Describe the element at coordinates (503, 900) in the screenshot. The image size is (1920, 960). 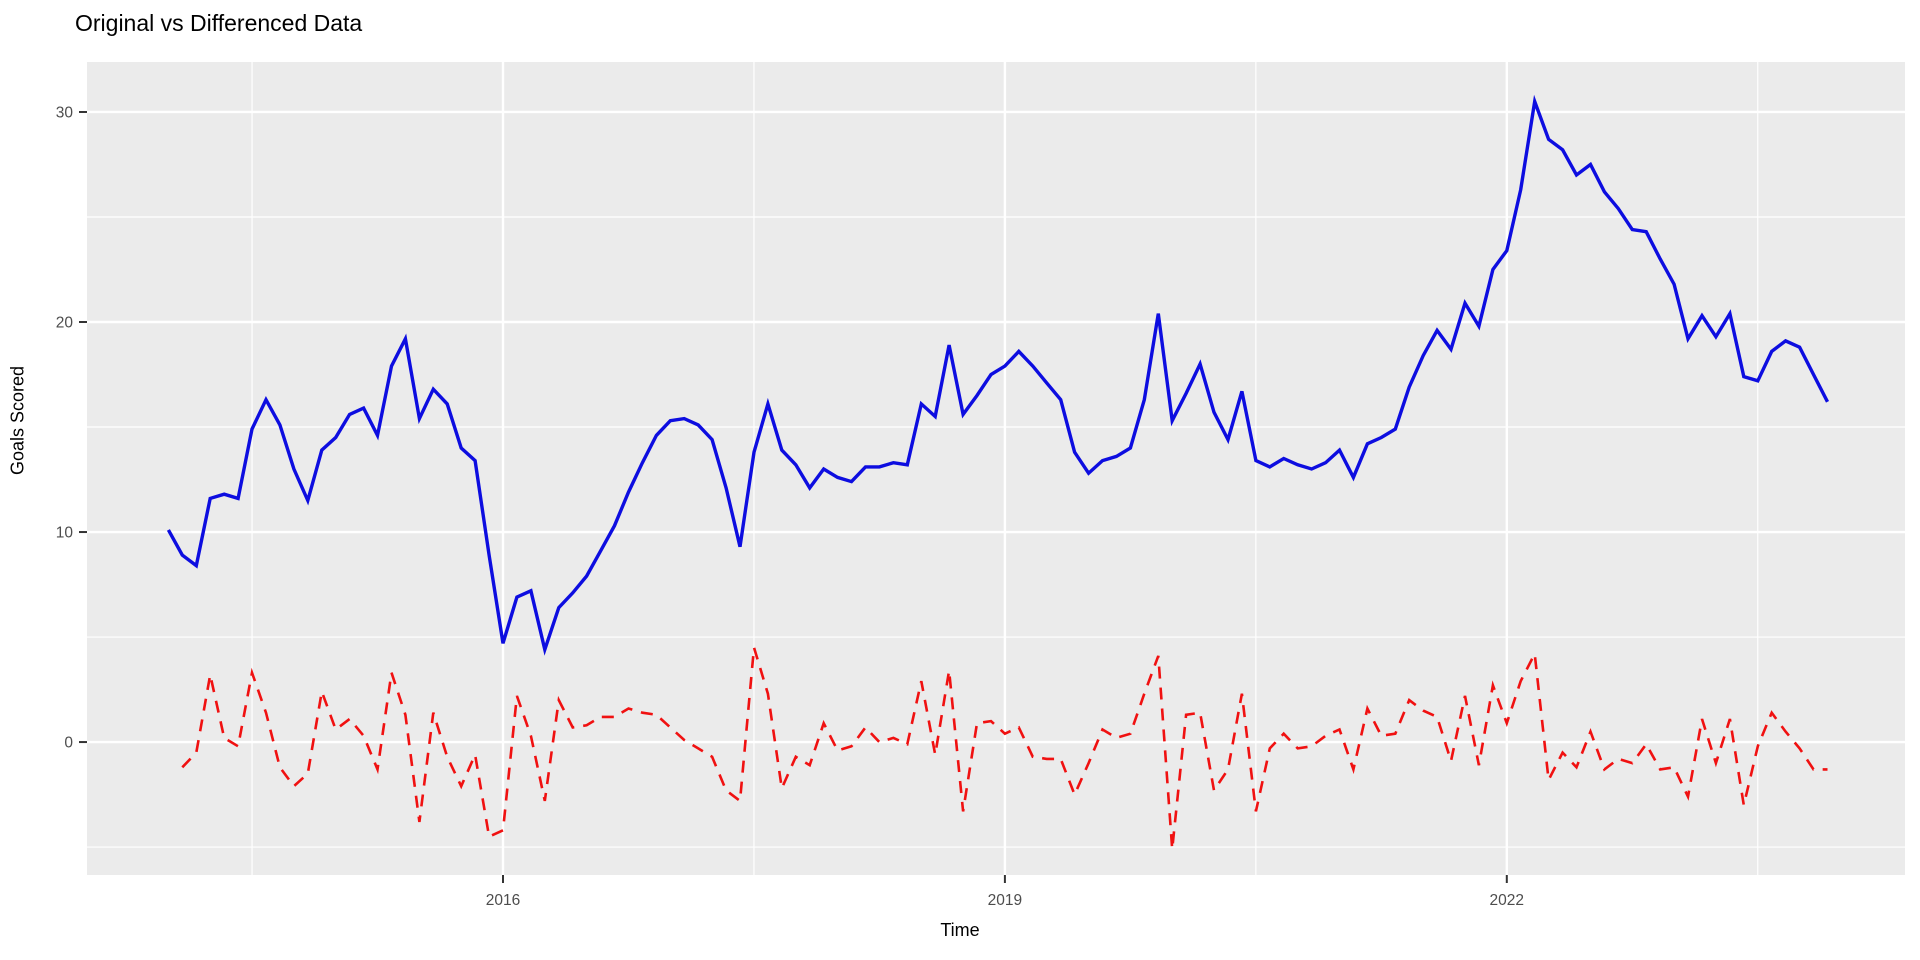
I see `x-tick-label: 2016` at that location.